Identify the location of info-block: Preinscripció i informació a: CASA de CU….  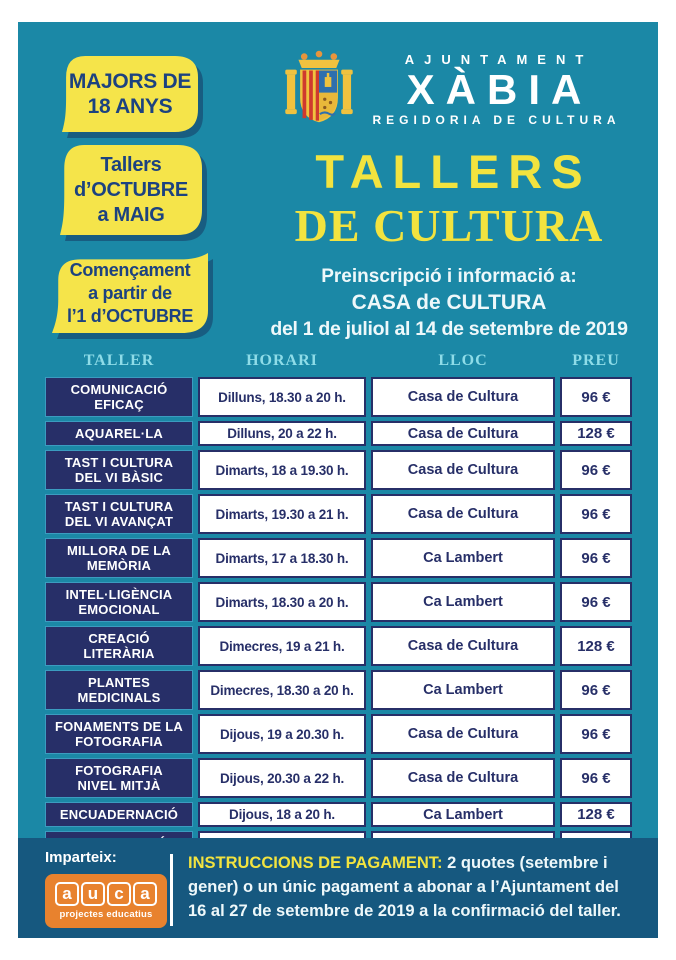
(449, 303).